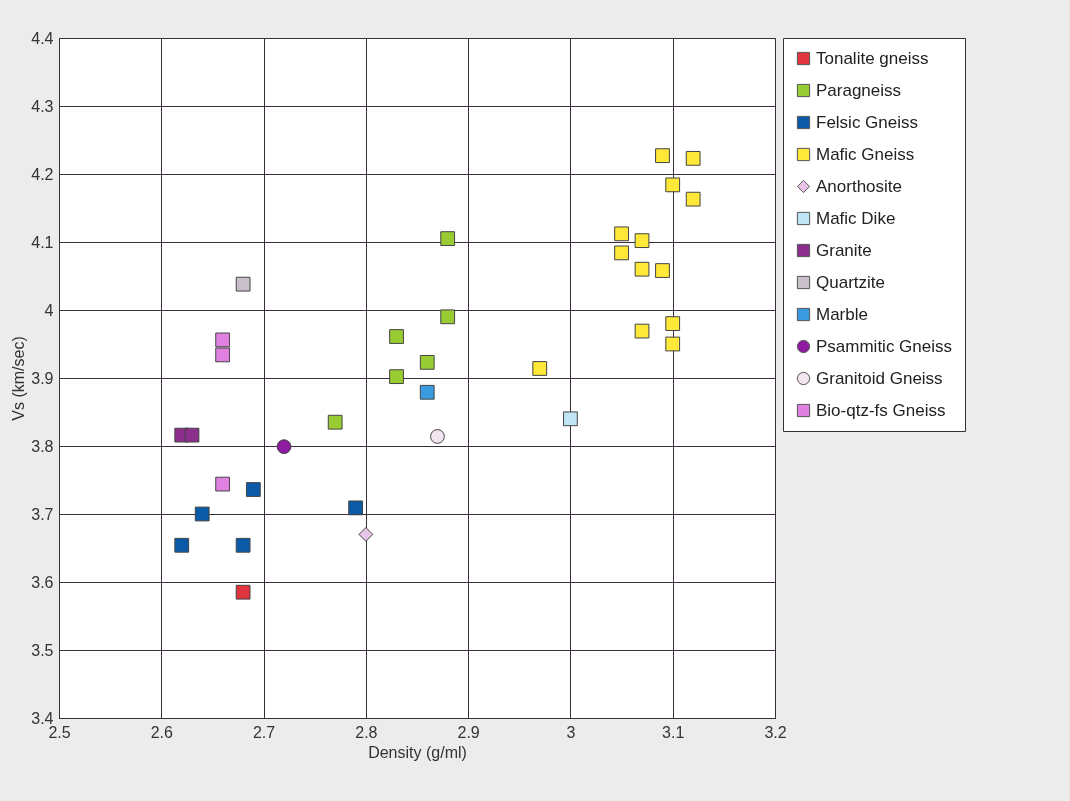 The width and height of the screenshot is (1070, 801). Describe the element at coordinates (49, 310) in the screenshot. I see `y-tick-label: 4` at that location.